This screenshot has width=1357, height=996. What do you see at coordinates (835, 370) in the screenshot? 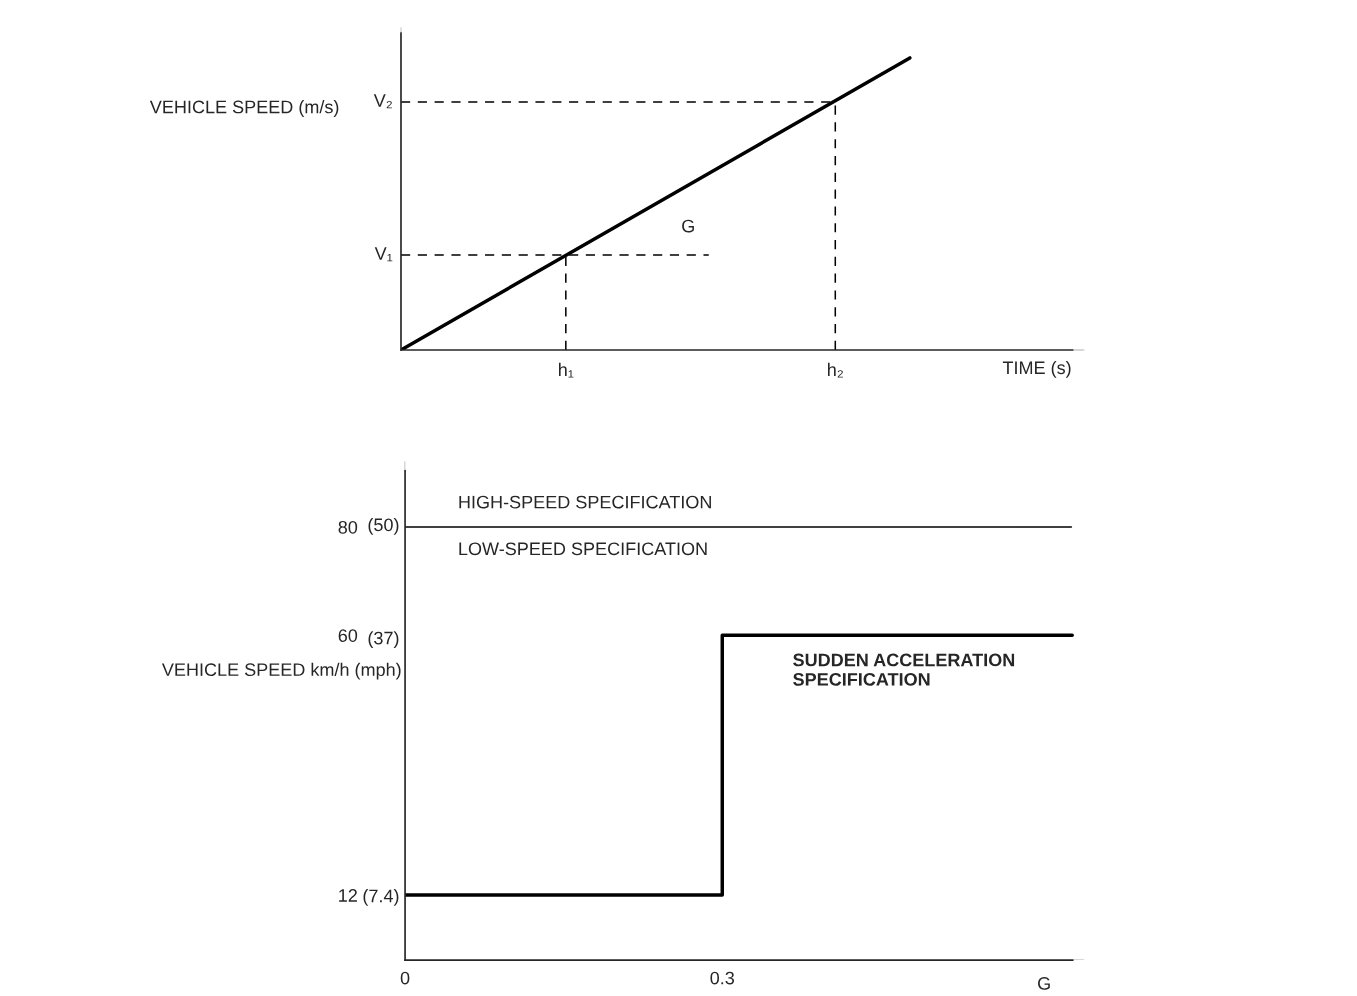
I see `text: h₂` at bounding box center [835, 370].